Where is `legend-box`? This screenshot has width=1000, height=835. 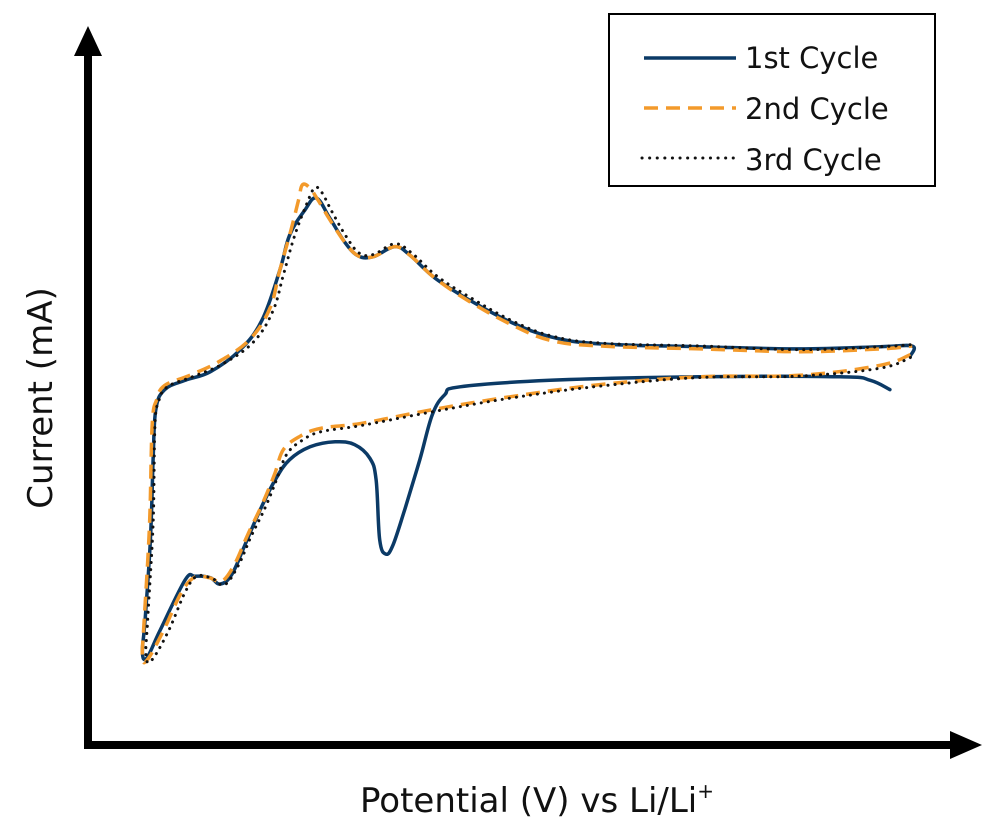
legend-box is located at coordinates (772, 100).